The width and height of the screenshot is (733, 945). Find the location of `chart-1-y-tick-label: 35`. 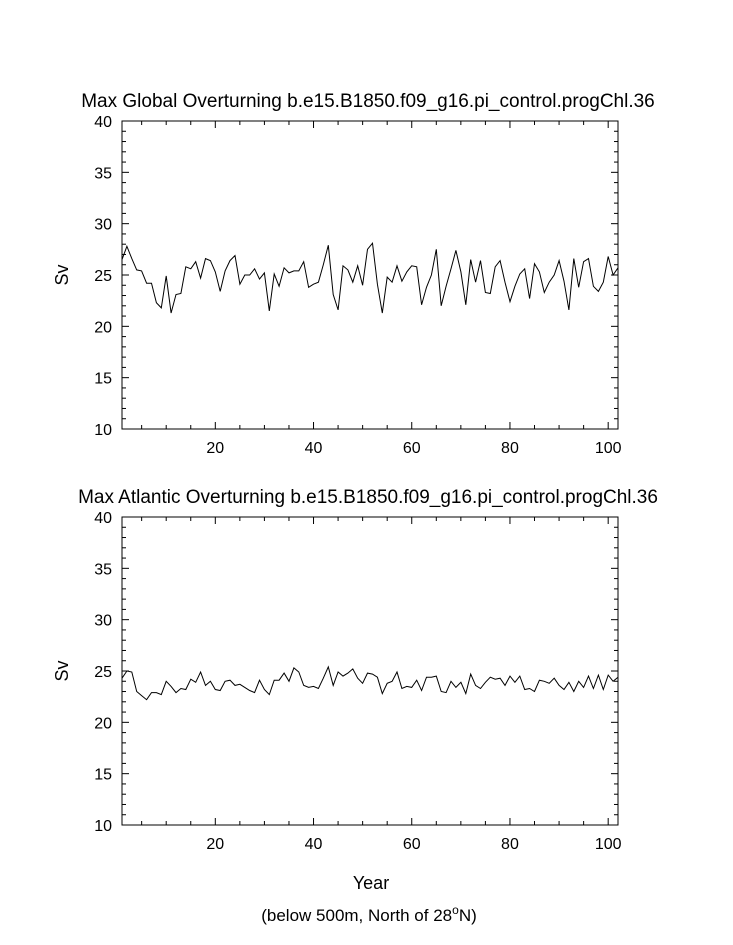

chart-1-y-tick-label: 35 is located at coordinates (103, 569).